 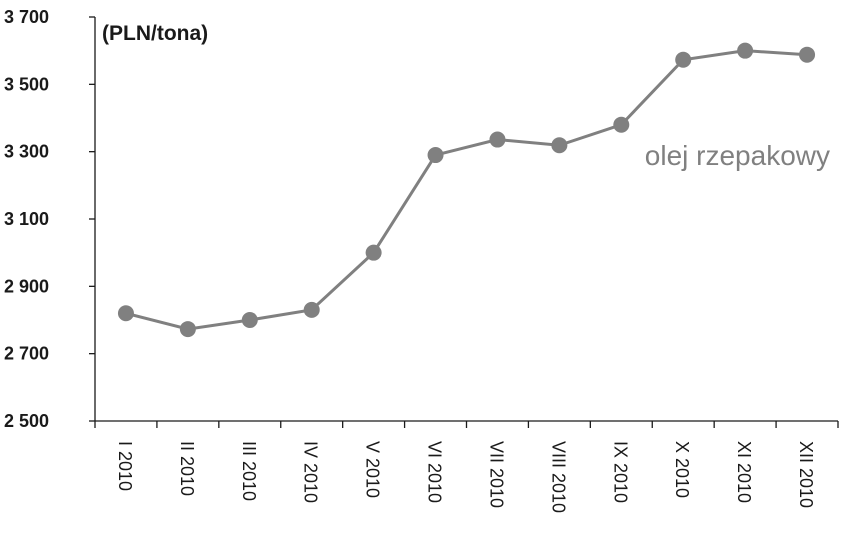 What do you see at coordinates (373, 469) in the screenshot?
I see `x-tick-label: V 2010` at bounding box center [373, 469].